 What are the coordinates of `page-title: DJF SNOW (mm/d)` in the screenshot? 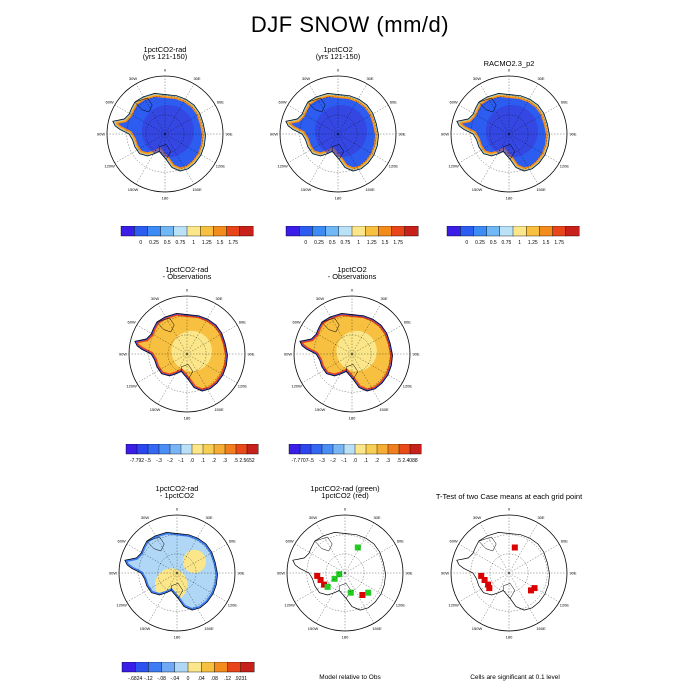 It's located at (350, 24).